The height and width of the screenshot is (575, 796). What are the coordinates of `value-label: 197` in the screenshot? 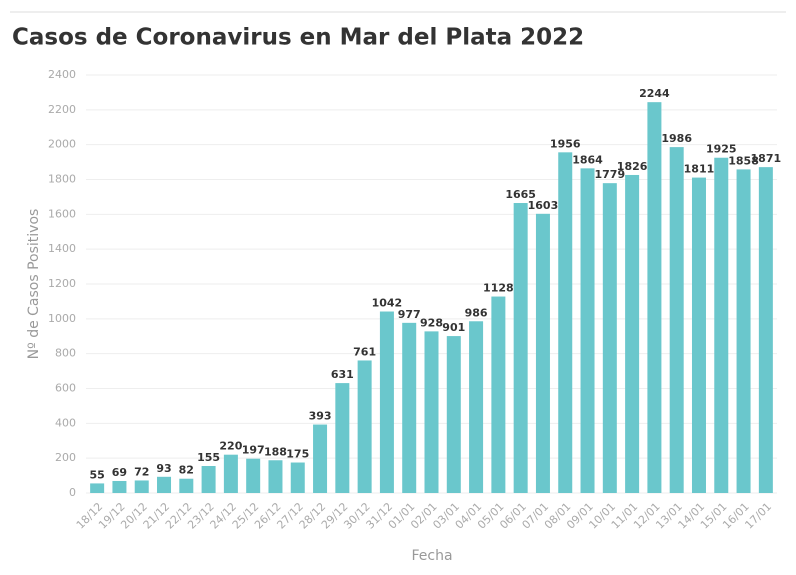 It's located at (253, 450).